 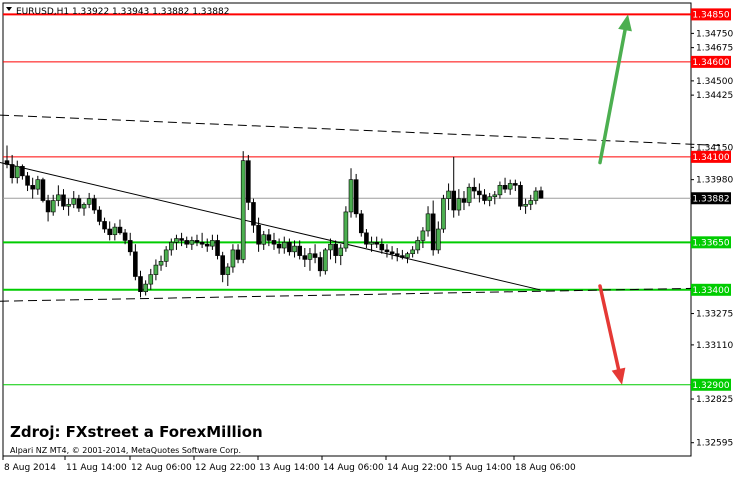 What do you see at coordinates (714, 346) in the screenshot?
I see `y-tick-label: 1.33110` at bounding box center [714, 346].